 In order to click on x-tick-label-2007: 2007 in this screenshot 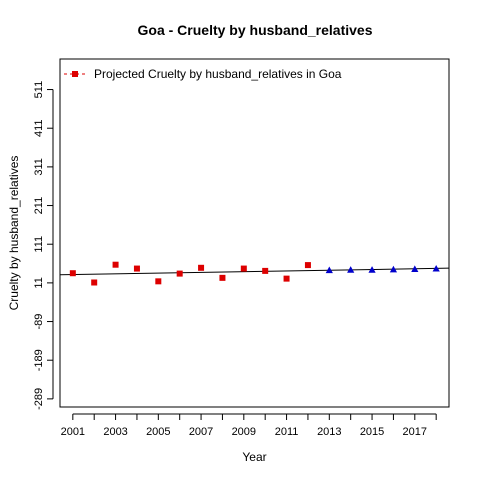, I will do `click(201, 432)`.